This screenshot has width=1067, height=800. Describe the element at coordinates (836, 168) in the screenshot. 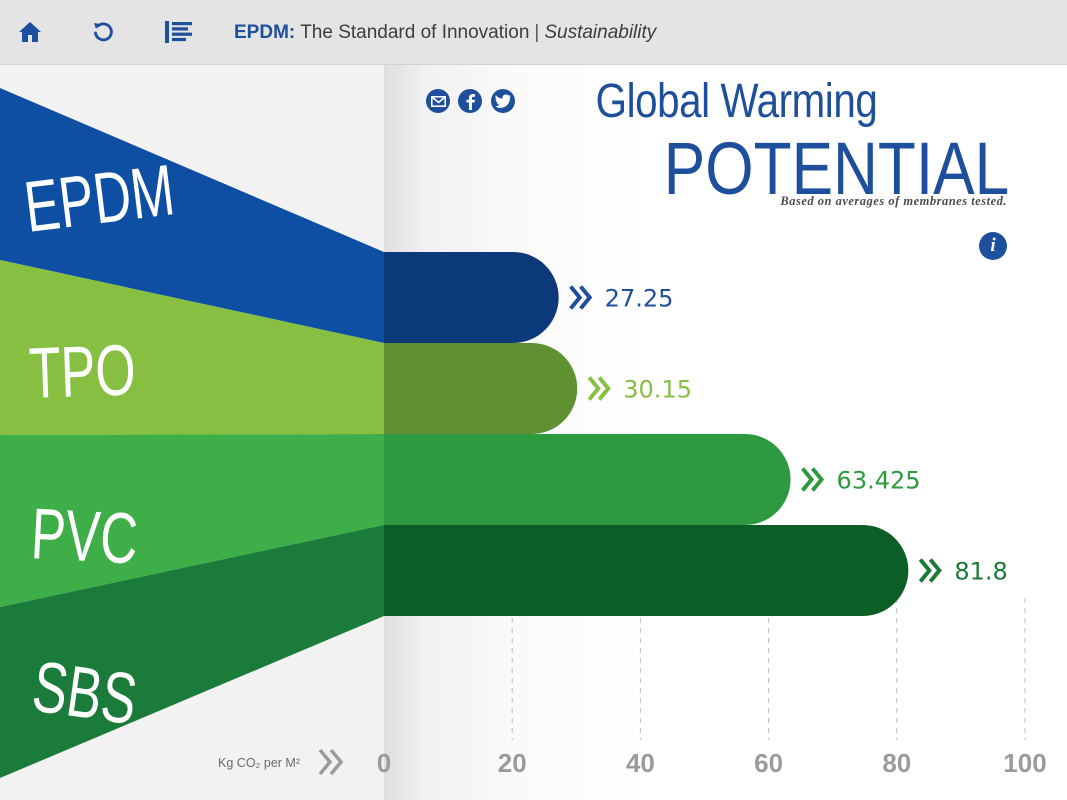

I see `chart-title-line2: POTENTIAL` at that location.